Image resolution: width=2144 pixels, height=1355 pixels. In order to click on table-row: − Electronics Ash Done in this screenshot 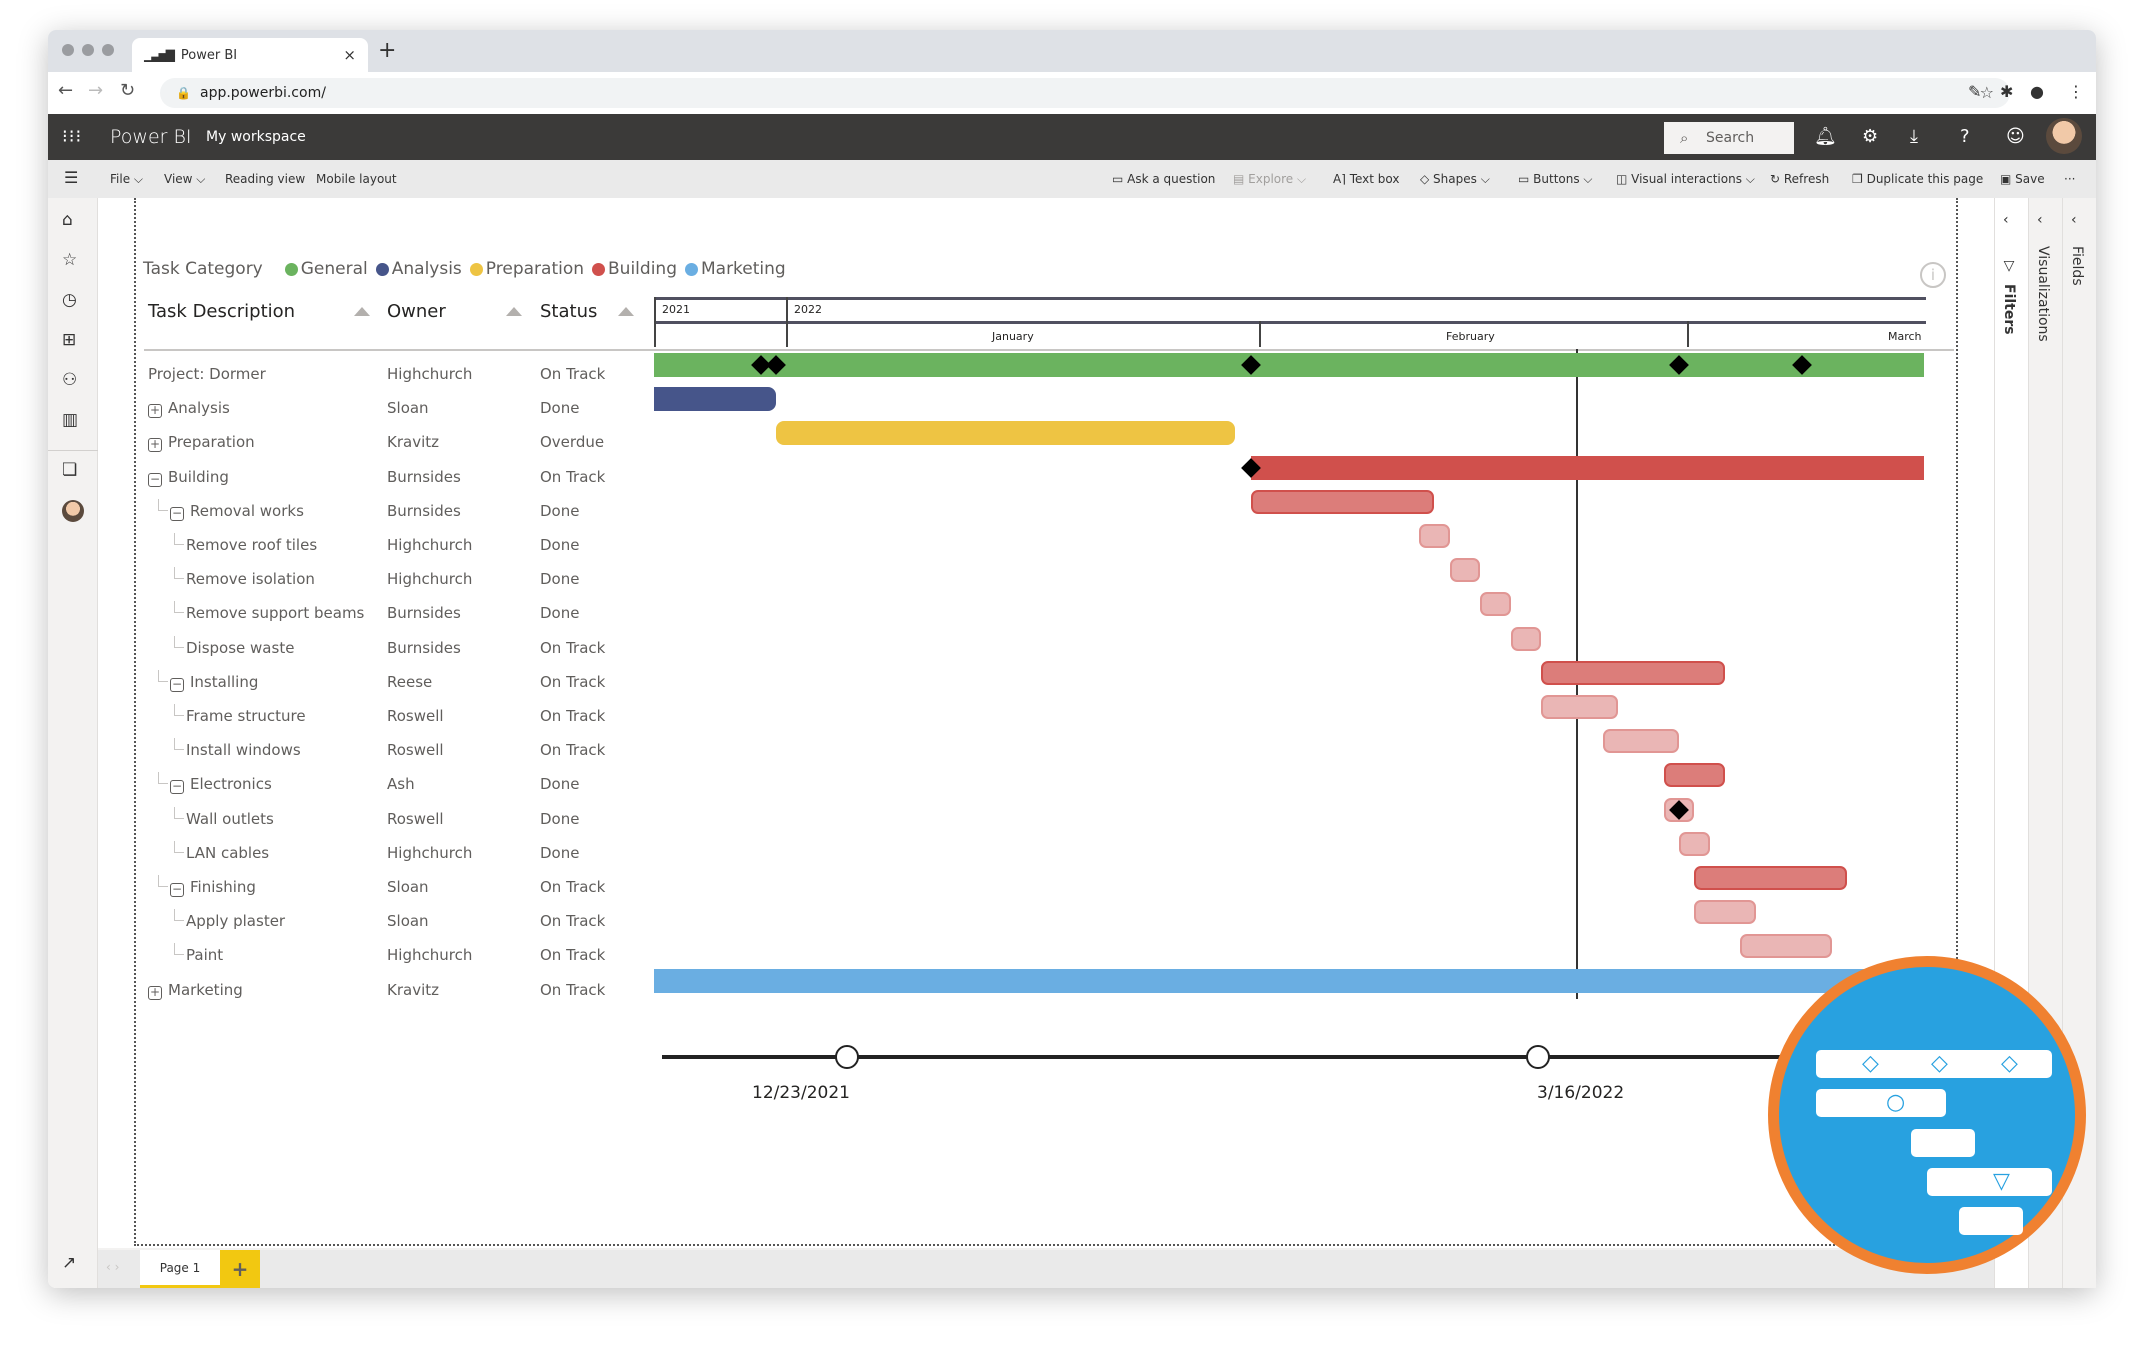, I will do `click(395, 784)`.